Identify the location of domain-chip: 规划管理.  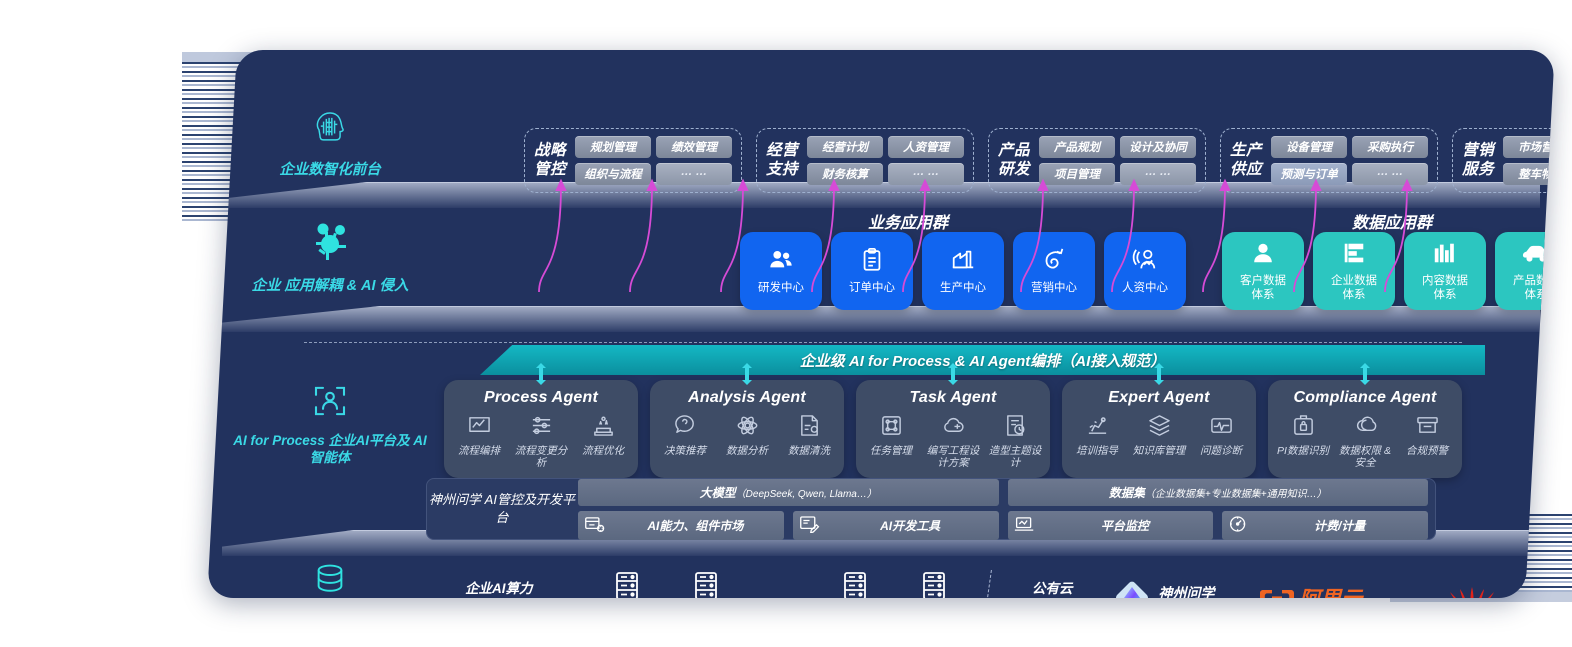
(613, 147).